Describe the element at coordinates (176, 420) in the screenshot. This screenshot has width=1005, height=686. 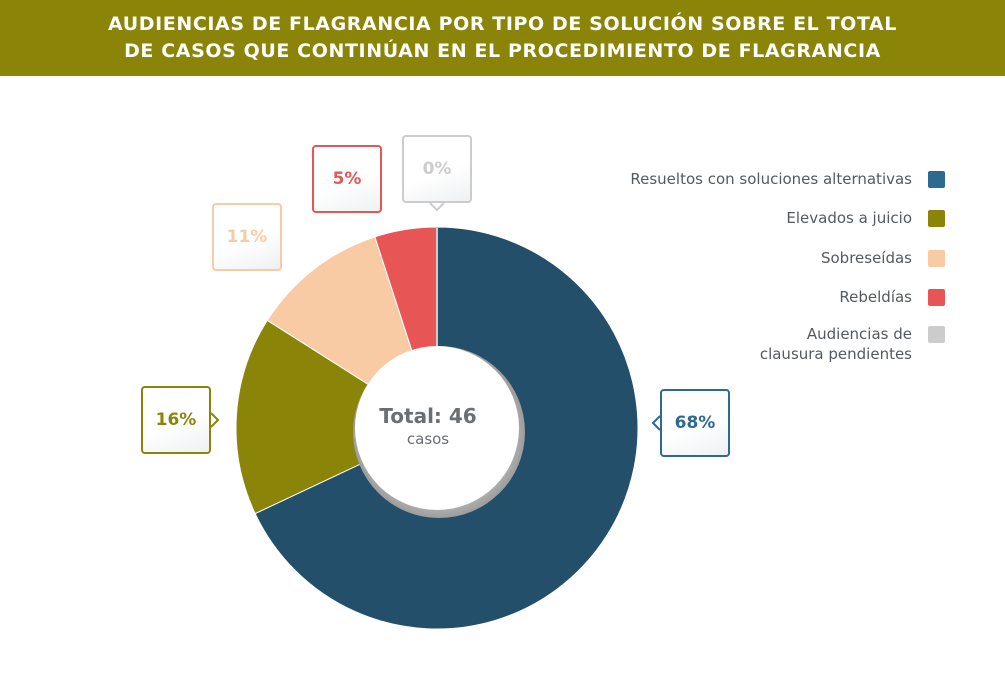
I see `data-label-1: 16%` at that location.